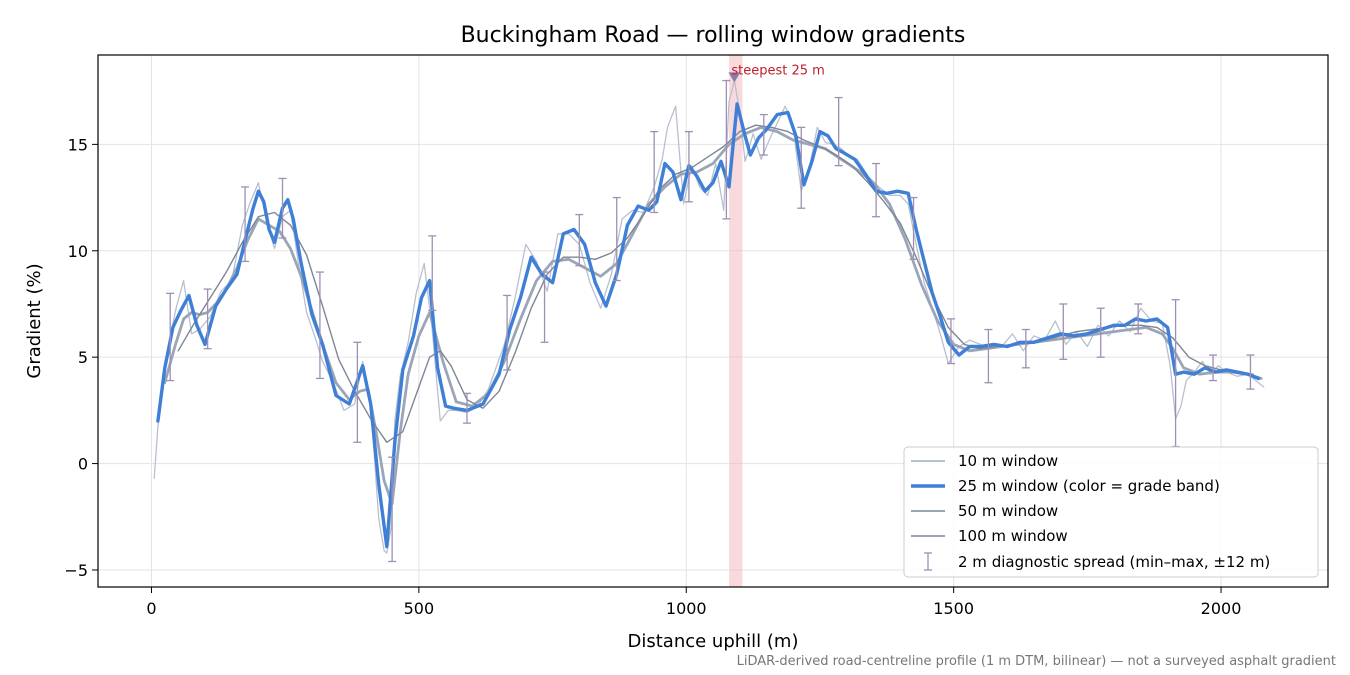 The image size is (1350, 675). What do you see at coordinates (734, 77) in the screenshot?
I see `steepest-marker` at bounding box center [734, 77].